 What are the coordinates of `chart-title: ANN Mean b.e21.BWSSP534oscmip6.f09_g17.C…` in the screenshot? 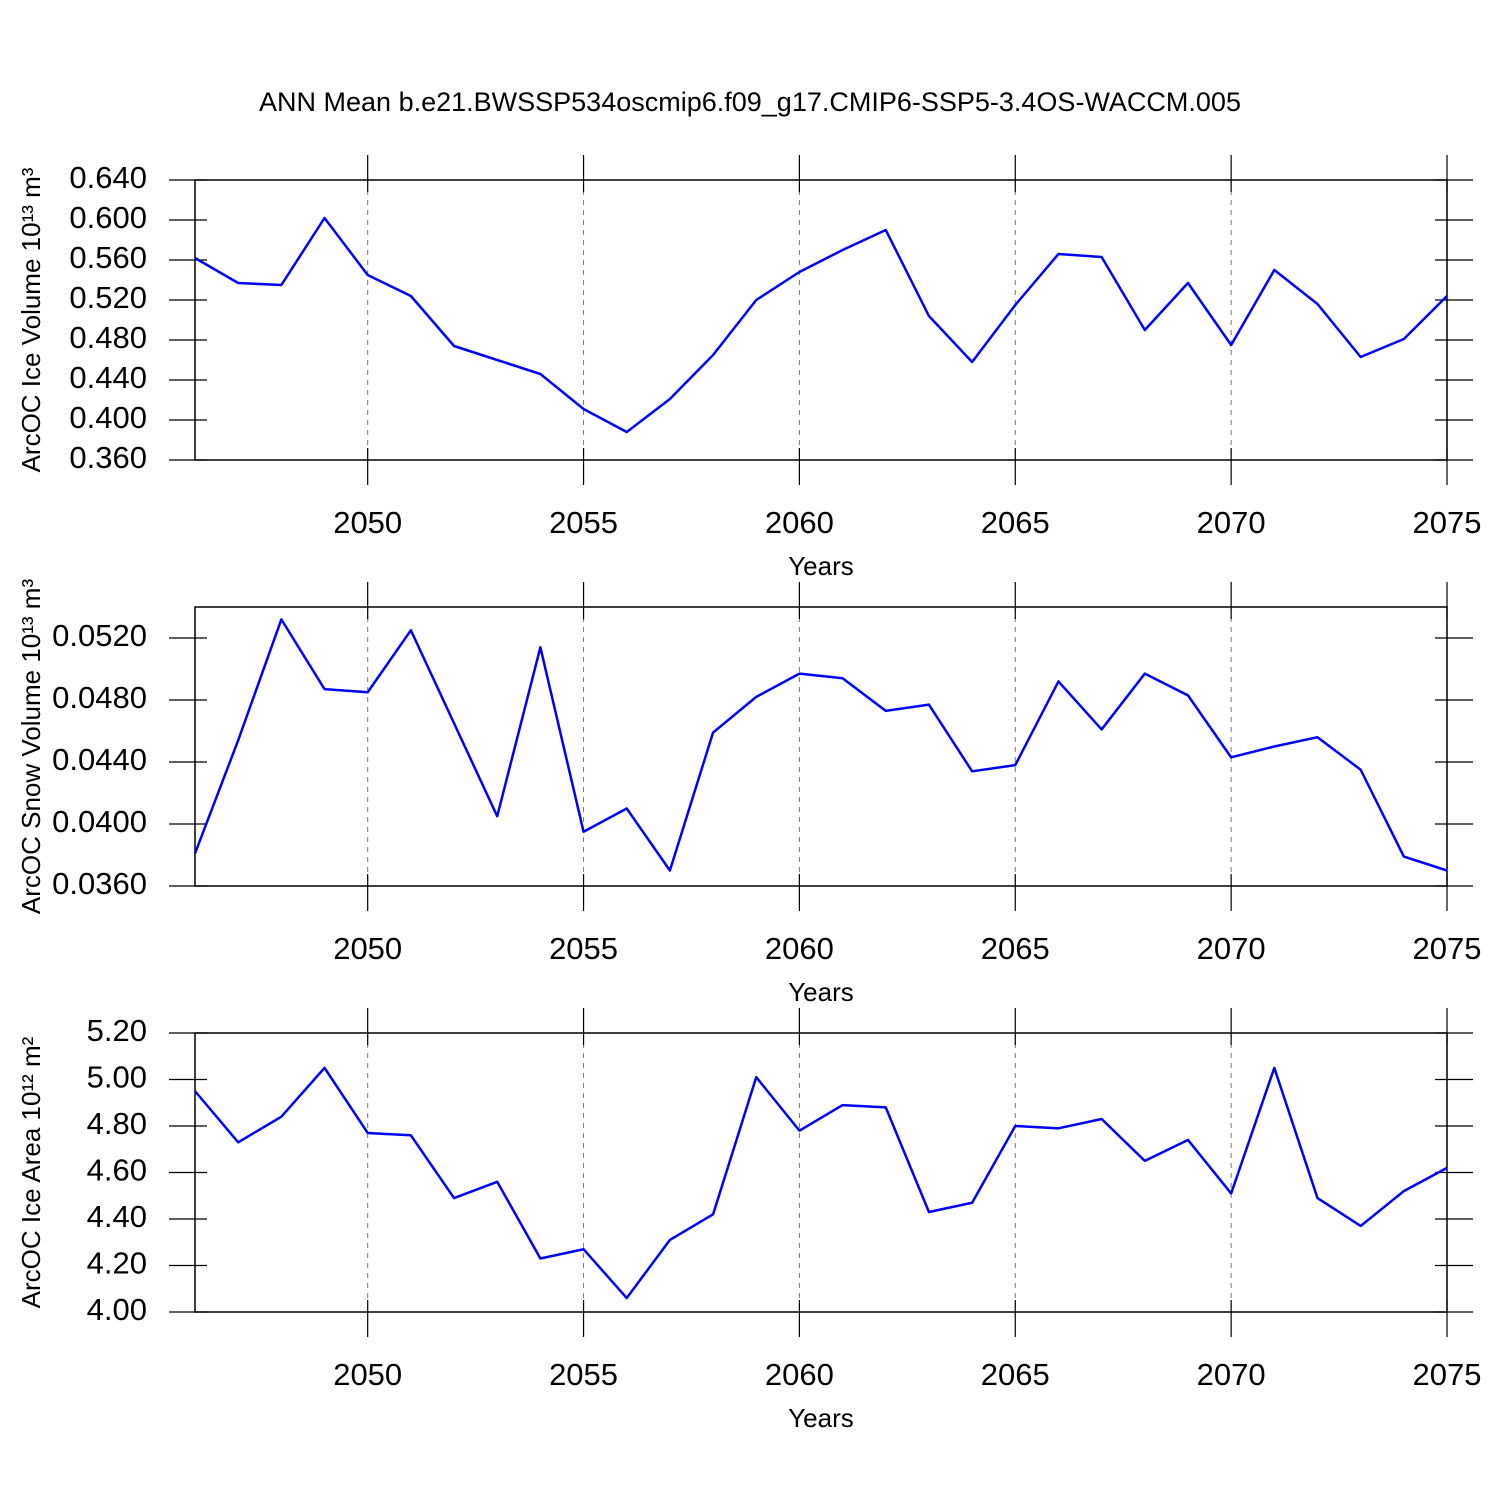 It's located at (750, 102).